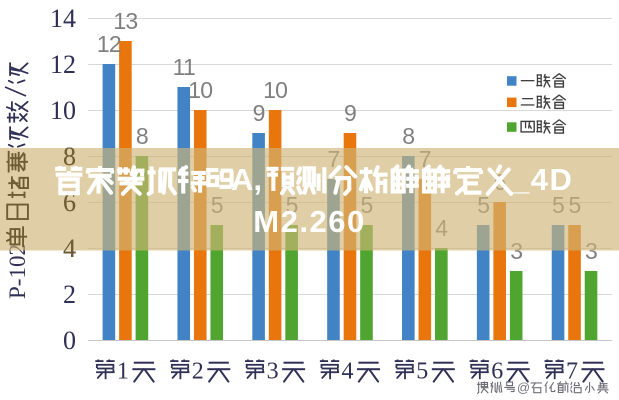 The width and height of the screenshot is (619, 400). What do you see at coordinates (63, 18) in the screenshot?
I see `svg-text: 14` at bounding box center [63, 18].